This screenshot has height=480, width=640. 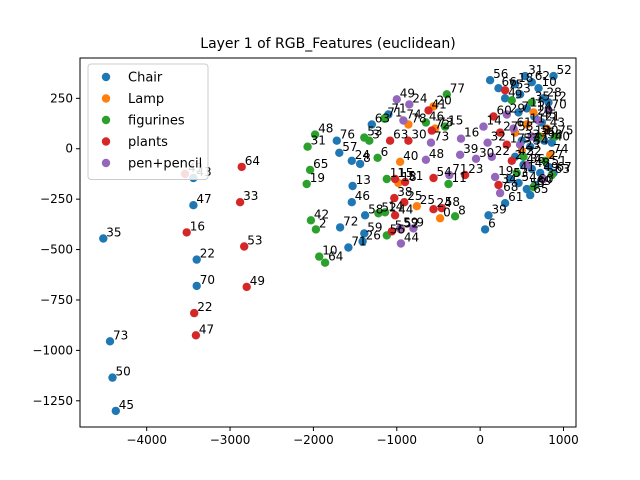 I want to click on point-label: 49, so click(x=257, y=281).